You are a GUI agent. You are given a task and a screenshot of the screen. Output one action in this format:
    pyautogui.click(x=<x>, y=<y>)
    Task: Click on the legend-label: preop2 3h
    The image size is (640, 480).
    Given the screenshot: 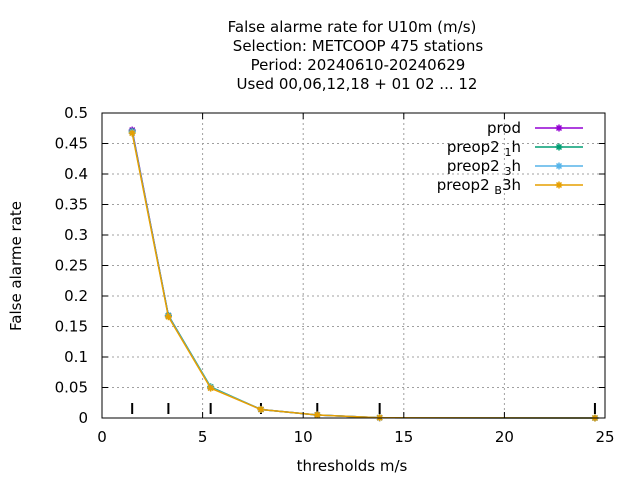 What is the action you would take?
    pyautogui.click(x=484, y=167)
    